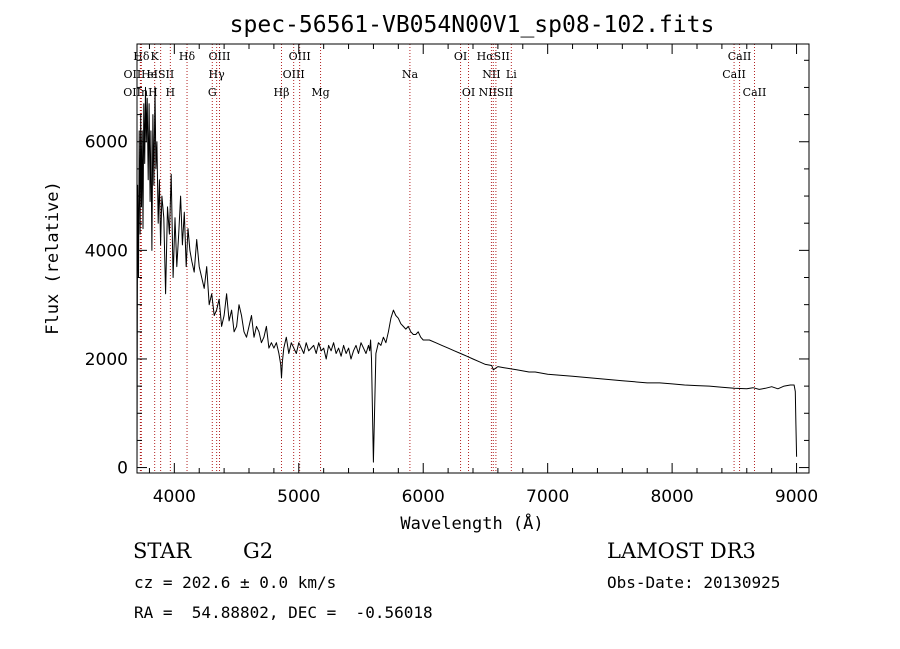  I want to click on line-marker-label-1: K, so click(155, 56).